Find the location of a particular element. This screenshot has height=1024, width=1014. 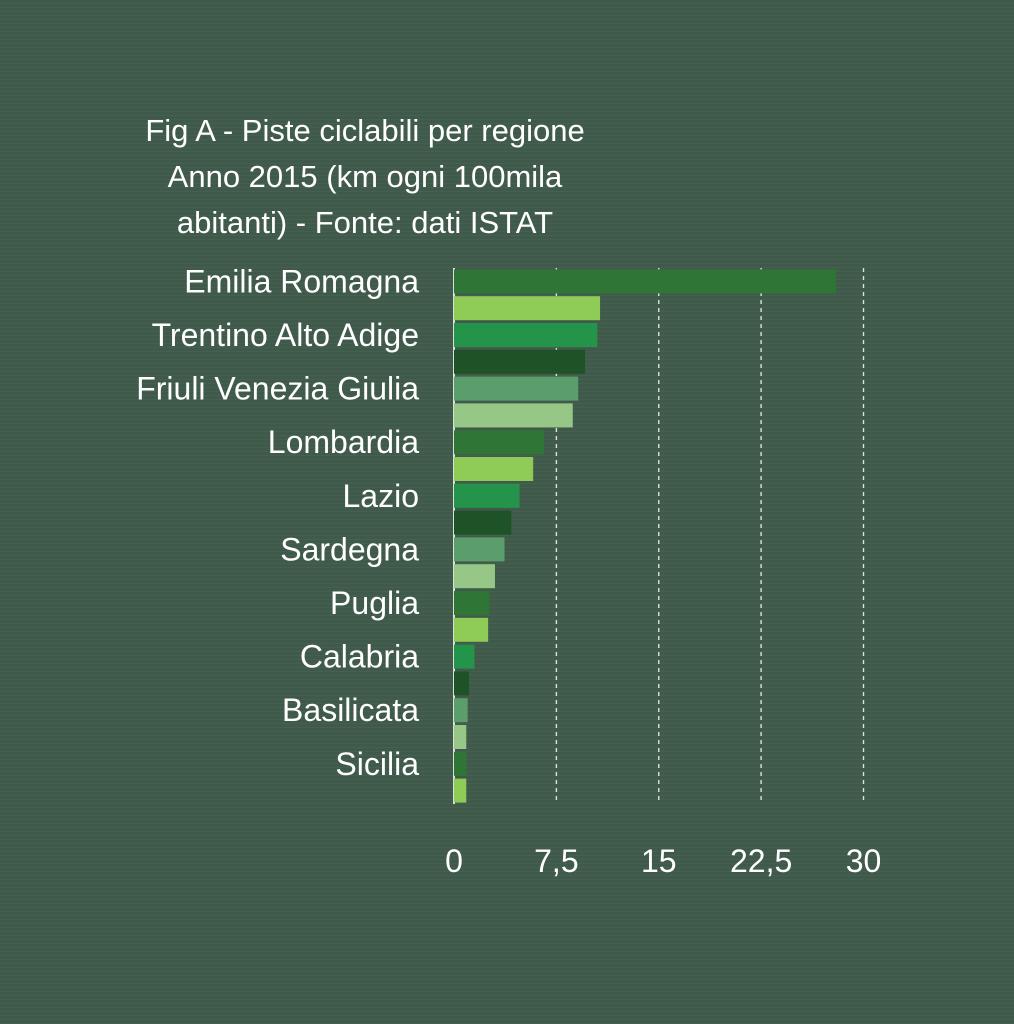

category-label: Emilia Romagna is located at coordinates (301, 281).